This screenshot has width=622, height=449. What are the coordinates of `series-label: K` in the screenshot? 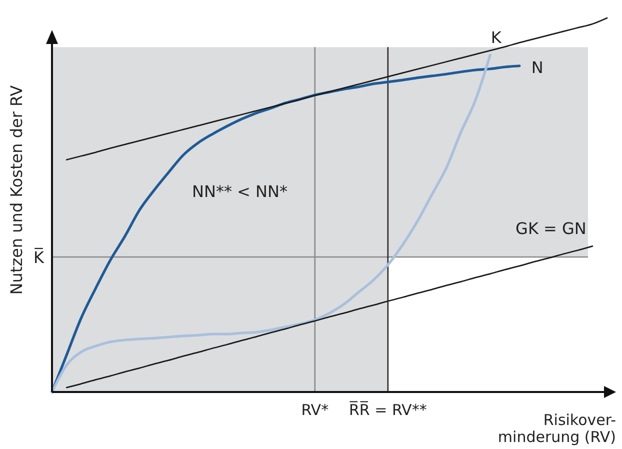 It's located at (496, 38).